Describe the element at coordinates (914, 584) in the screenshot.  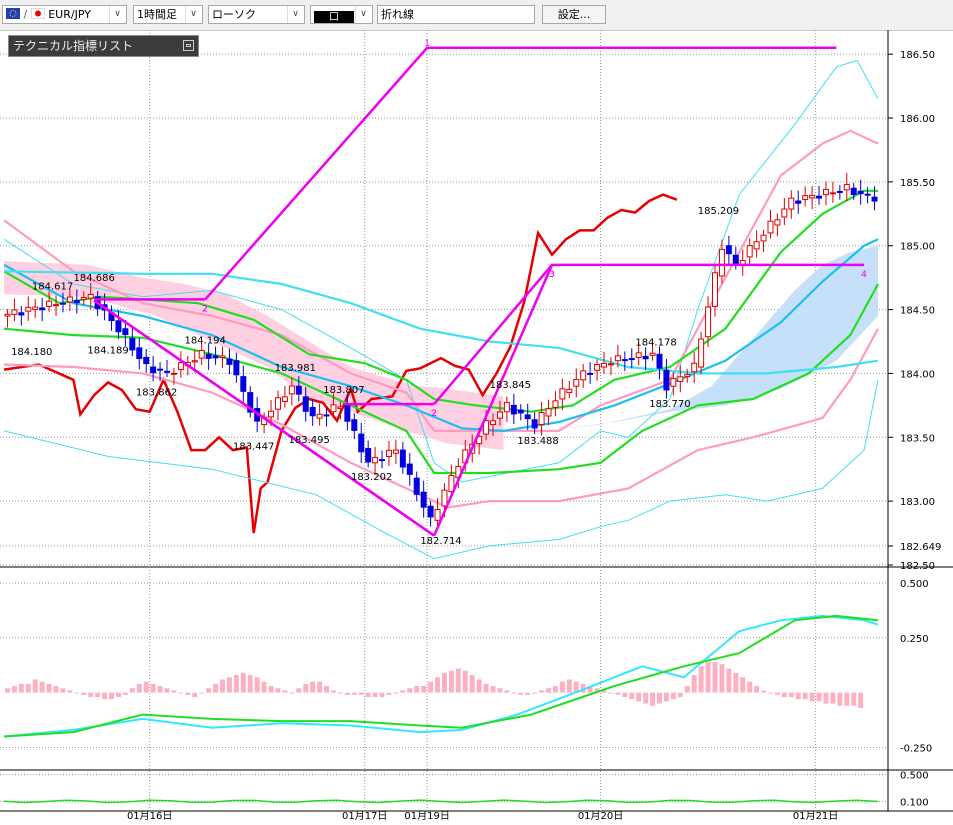
I see `macd-tick-label: 0.500` at that location.